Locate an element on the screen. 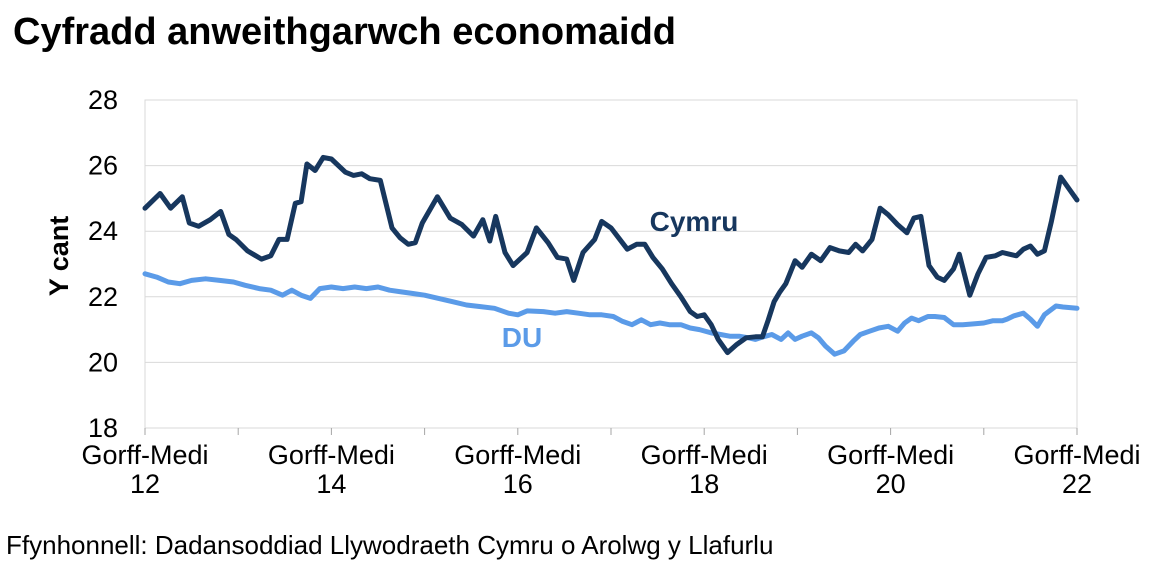  y-axis-title: Y cant is located at coordinates (59, 256).